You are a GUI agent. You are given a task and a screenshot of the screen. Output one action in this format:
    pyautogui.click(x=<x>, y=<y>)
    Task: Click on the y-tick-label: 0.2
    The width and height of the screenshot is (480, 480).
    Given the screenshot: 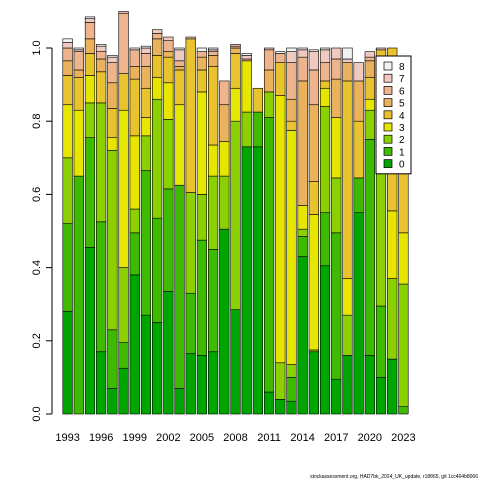 What is the action you would take?
    pyautogui.click(x=37, y=340)
    